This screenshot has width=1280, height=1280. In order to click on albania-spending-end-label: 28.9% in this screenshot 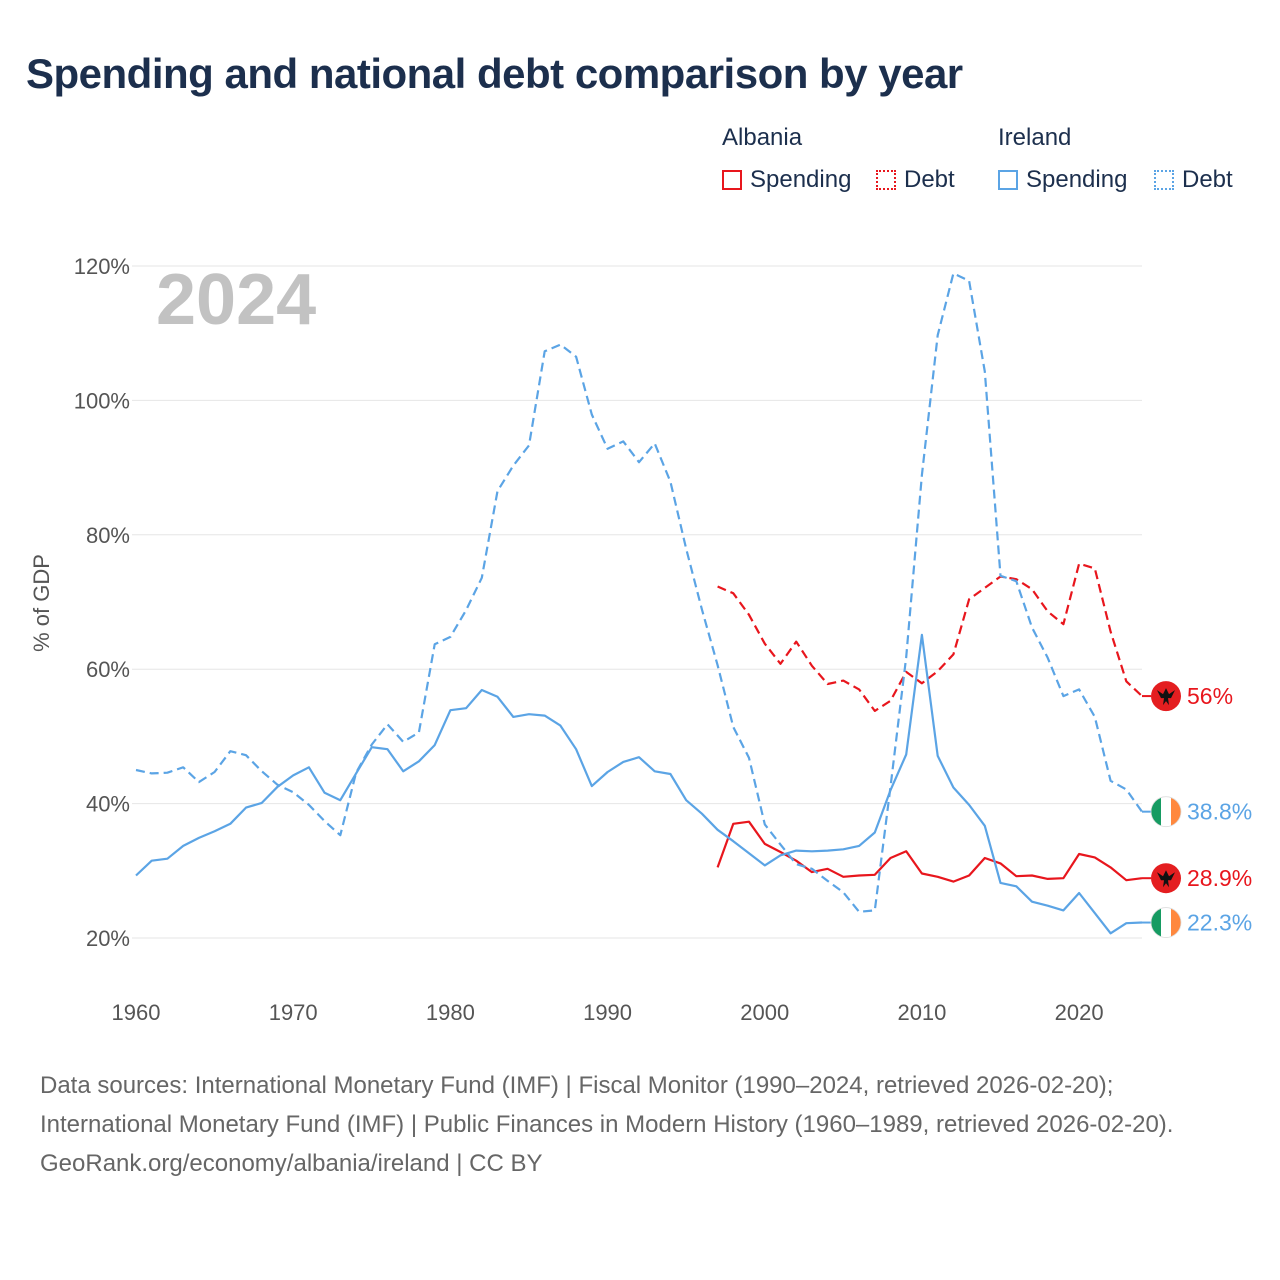, I will do `click(1219, 878)`.